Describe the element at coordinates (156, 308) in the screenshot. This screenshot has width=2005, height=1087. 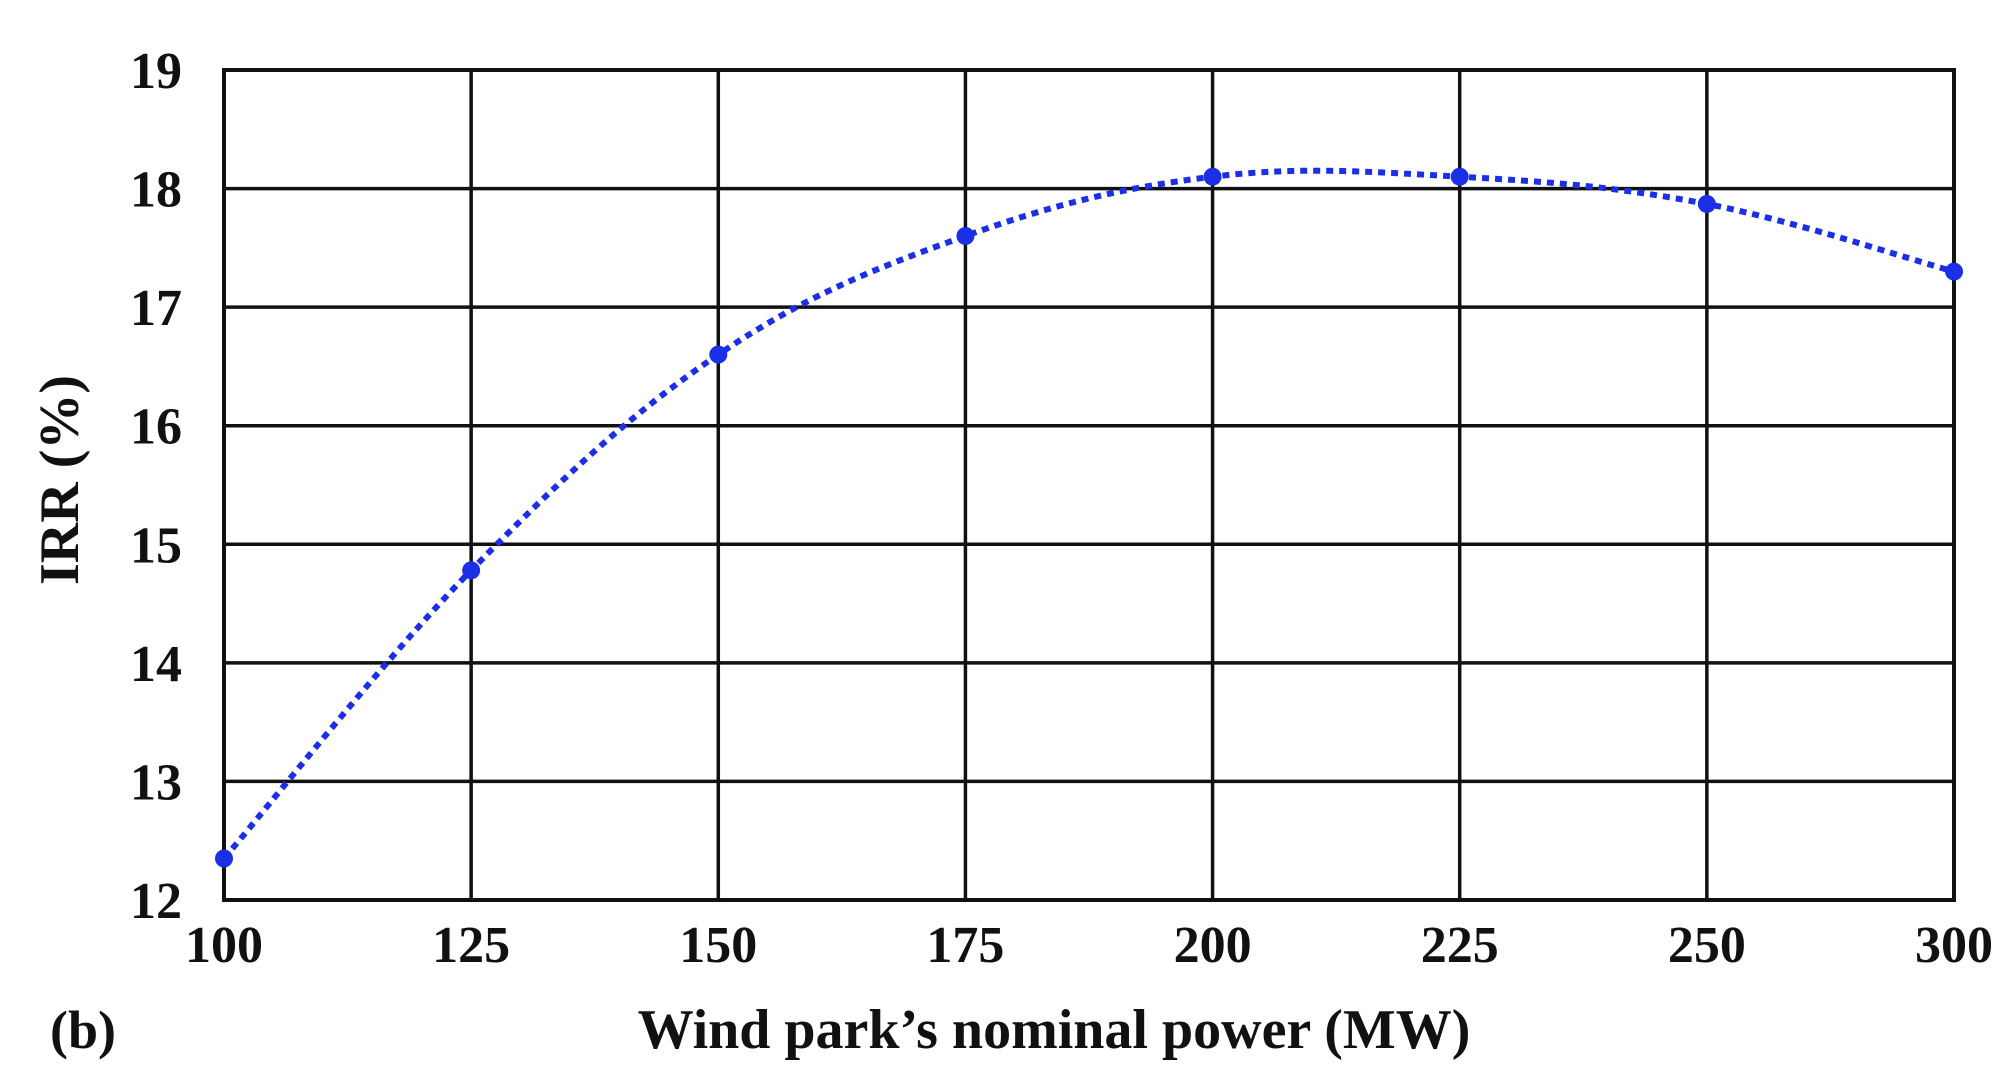
I see `y-tick-label-17: 17` at that location.